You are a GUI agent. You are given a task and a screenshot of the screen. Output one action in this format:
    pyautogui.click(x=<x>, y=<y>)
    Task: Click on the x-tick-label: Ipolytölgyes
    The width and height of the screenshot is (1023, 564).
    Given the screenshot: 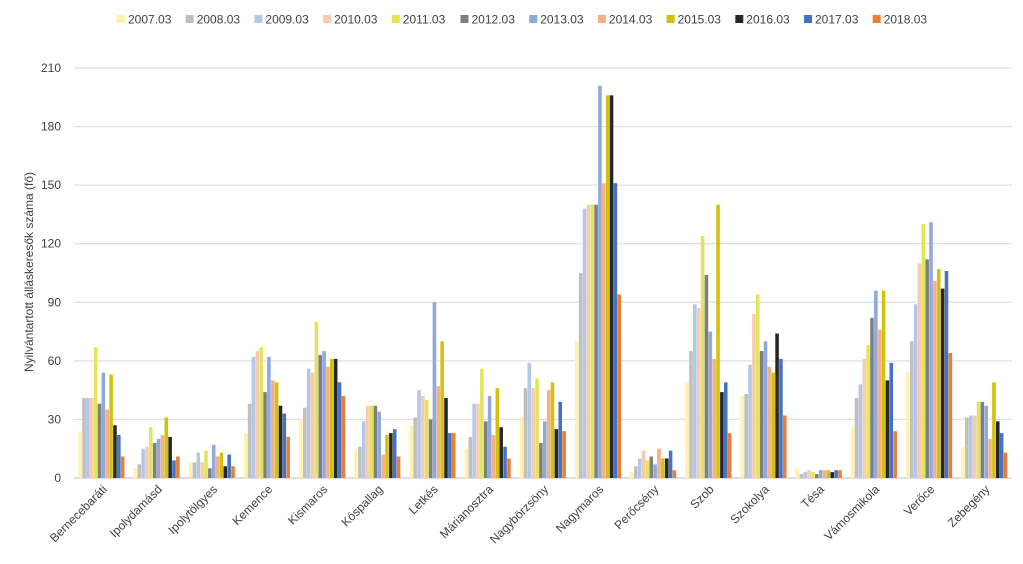 What is the action you would take?
    pyautogui.click(x=192, y=509)
    